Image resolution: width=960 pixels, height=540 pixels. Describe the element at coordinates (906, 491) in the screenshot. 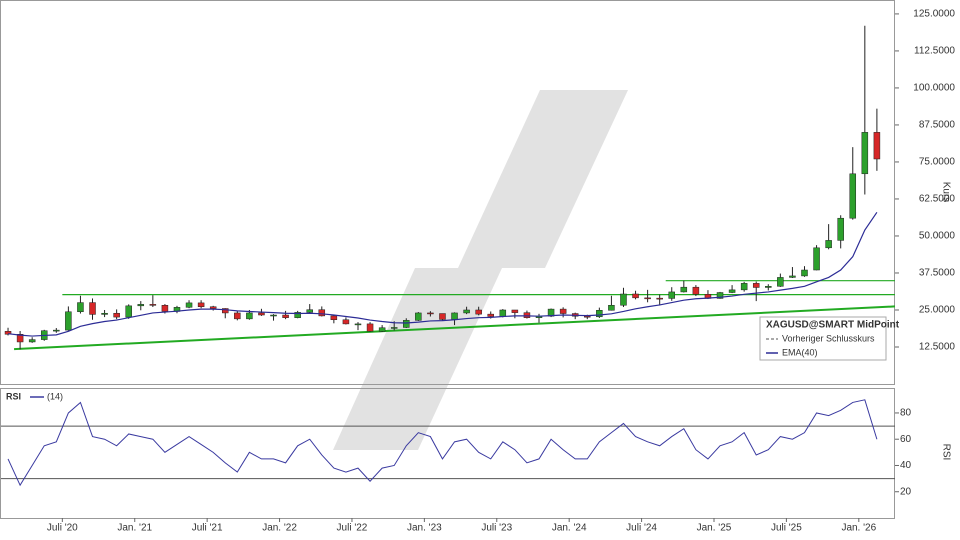

I see `y-tick-label: 20` at that location.